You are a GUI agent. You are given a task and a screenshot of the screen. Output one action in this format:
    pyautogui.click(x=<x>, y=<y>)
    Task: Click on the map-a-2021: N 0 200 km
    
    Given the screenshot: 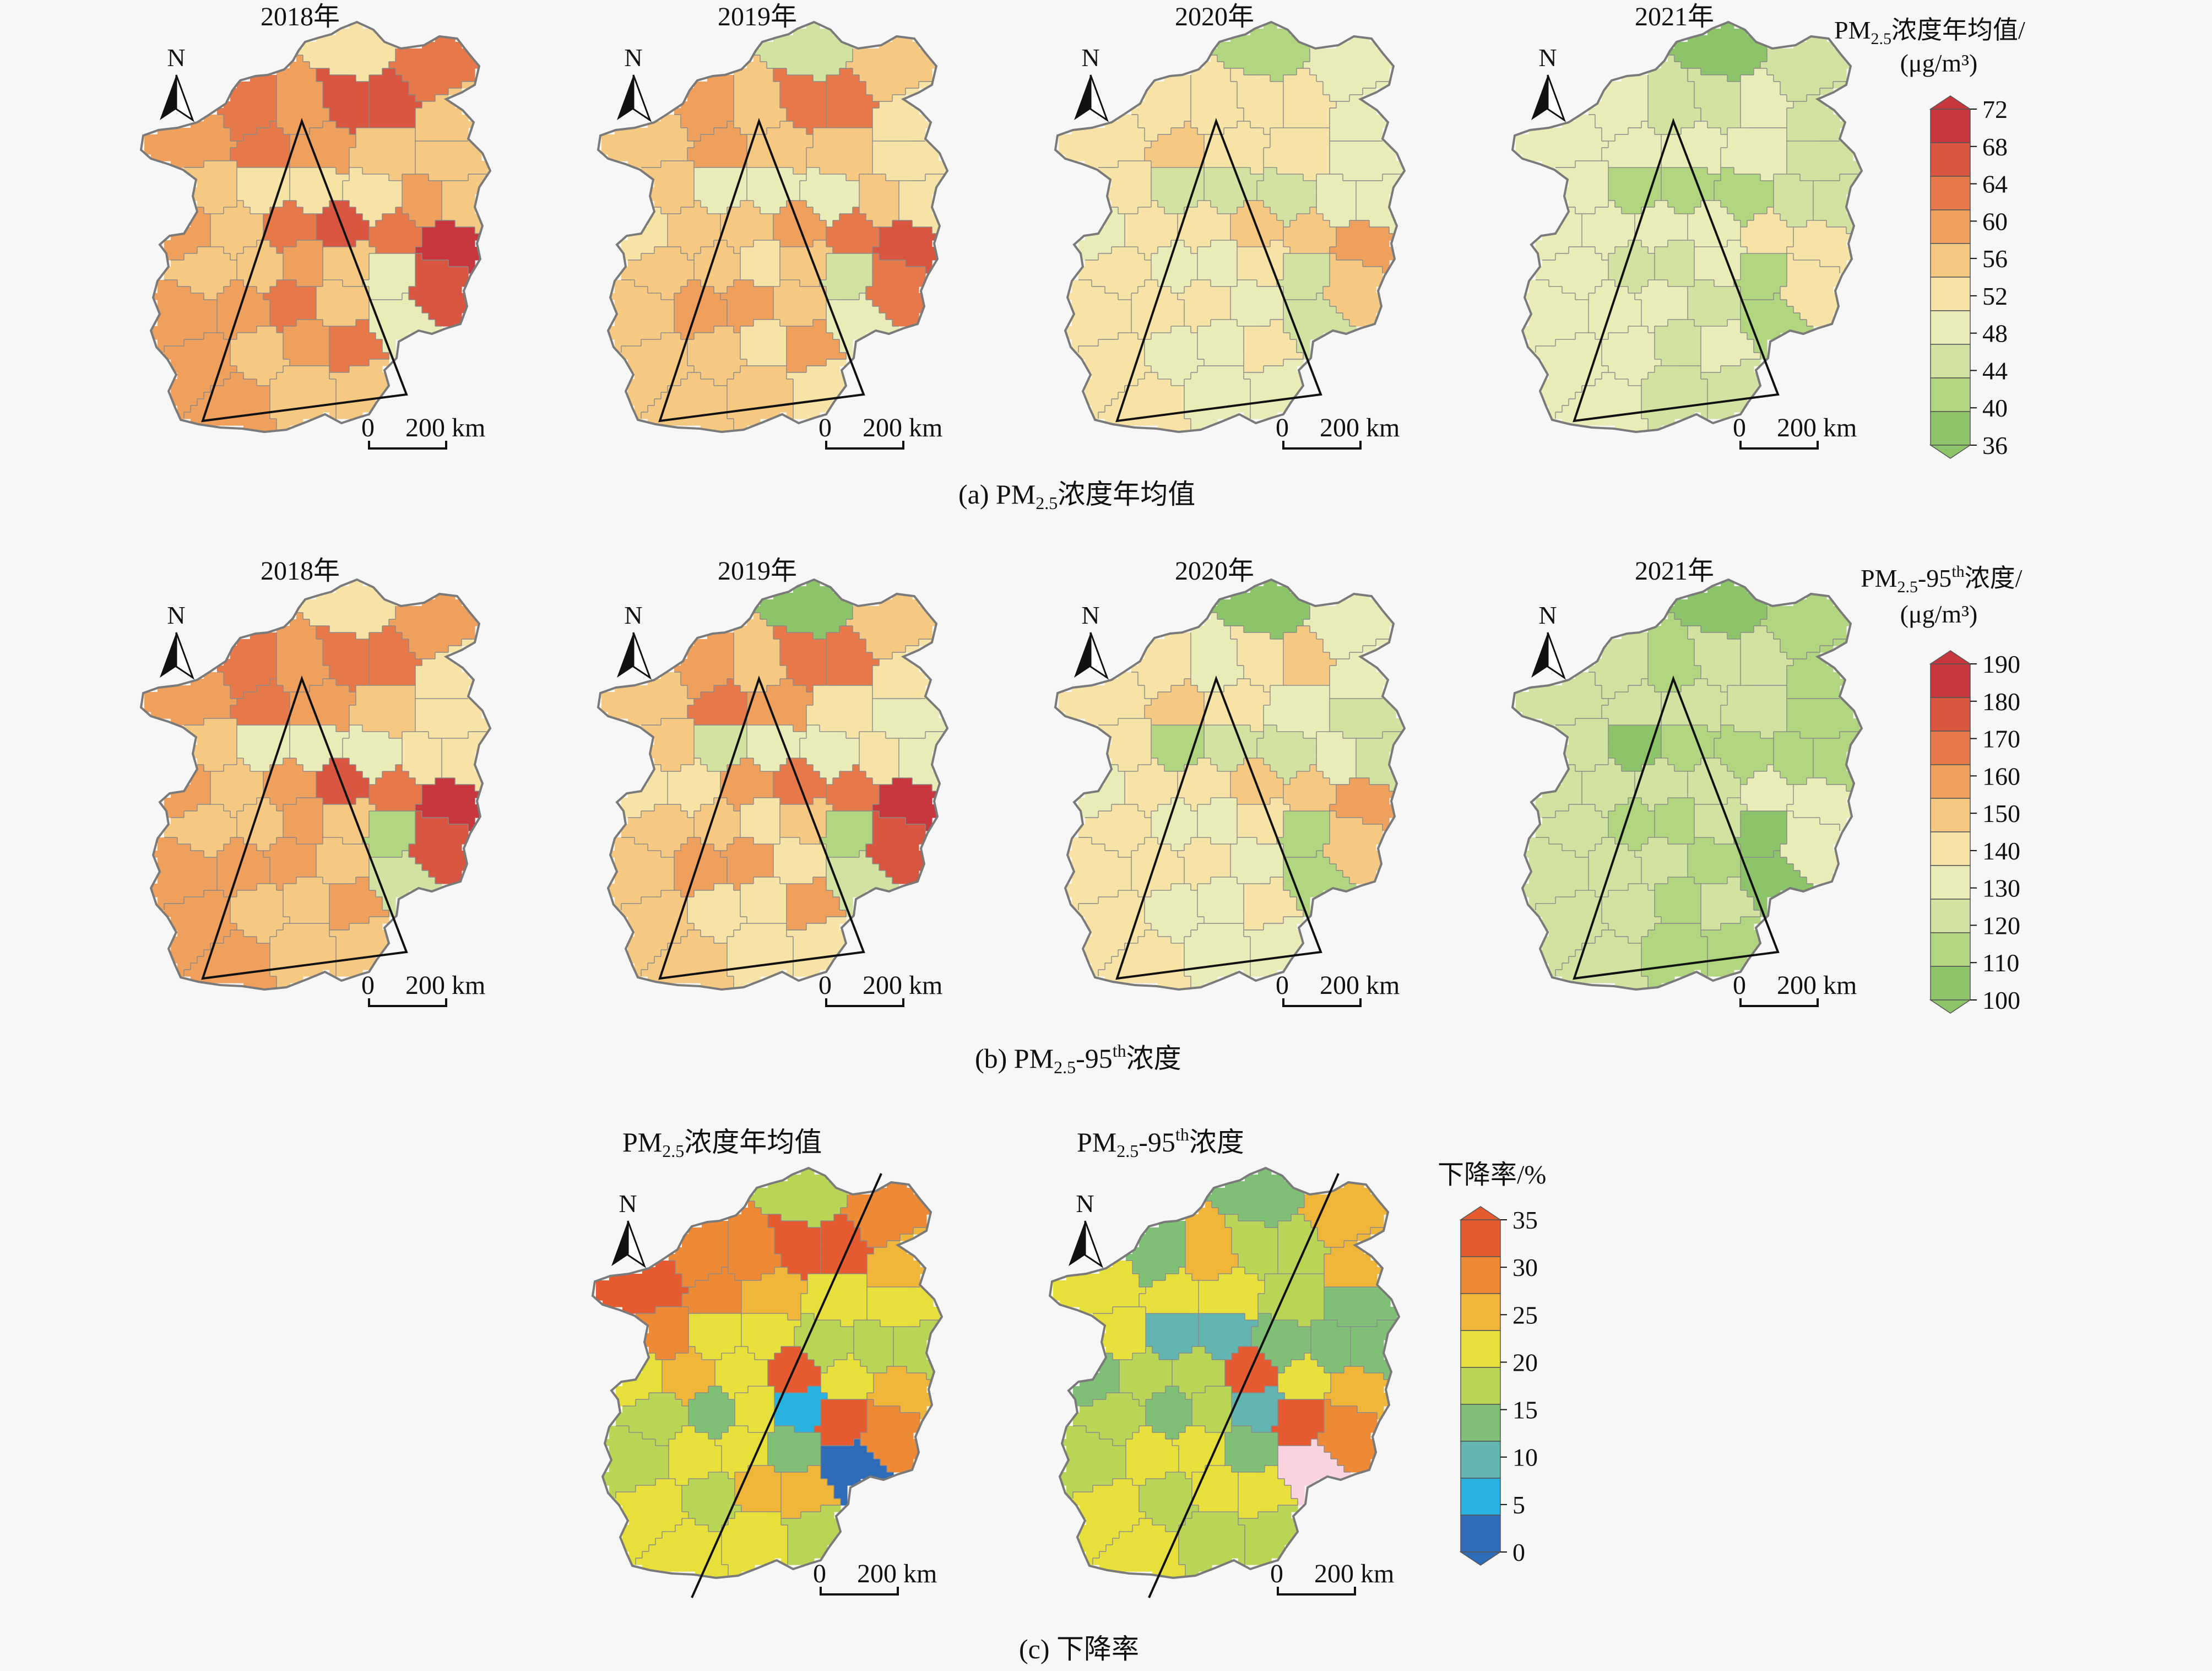 What is the action you would take?
    pyautogui.click(x=1687, y=235)
    